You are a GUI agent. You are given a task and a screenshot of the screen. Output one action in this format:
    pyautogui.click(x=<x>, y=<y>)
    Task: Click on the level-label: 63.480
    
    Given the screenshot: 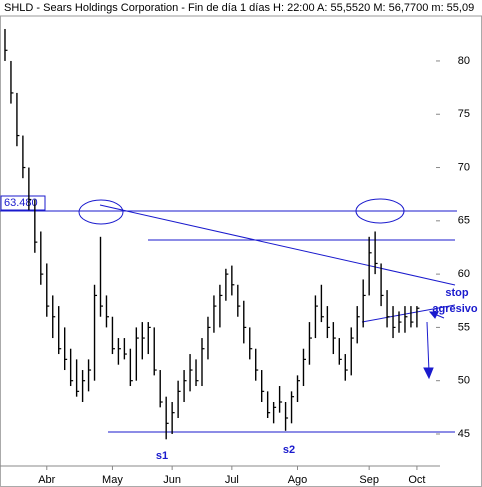 What is the action you would take?
    pyautogui.click(x=21, y=203)
    